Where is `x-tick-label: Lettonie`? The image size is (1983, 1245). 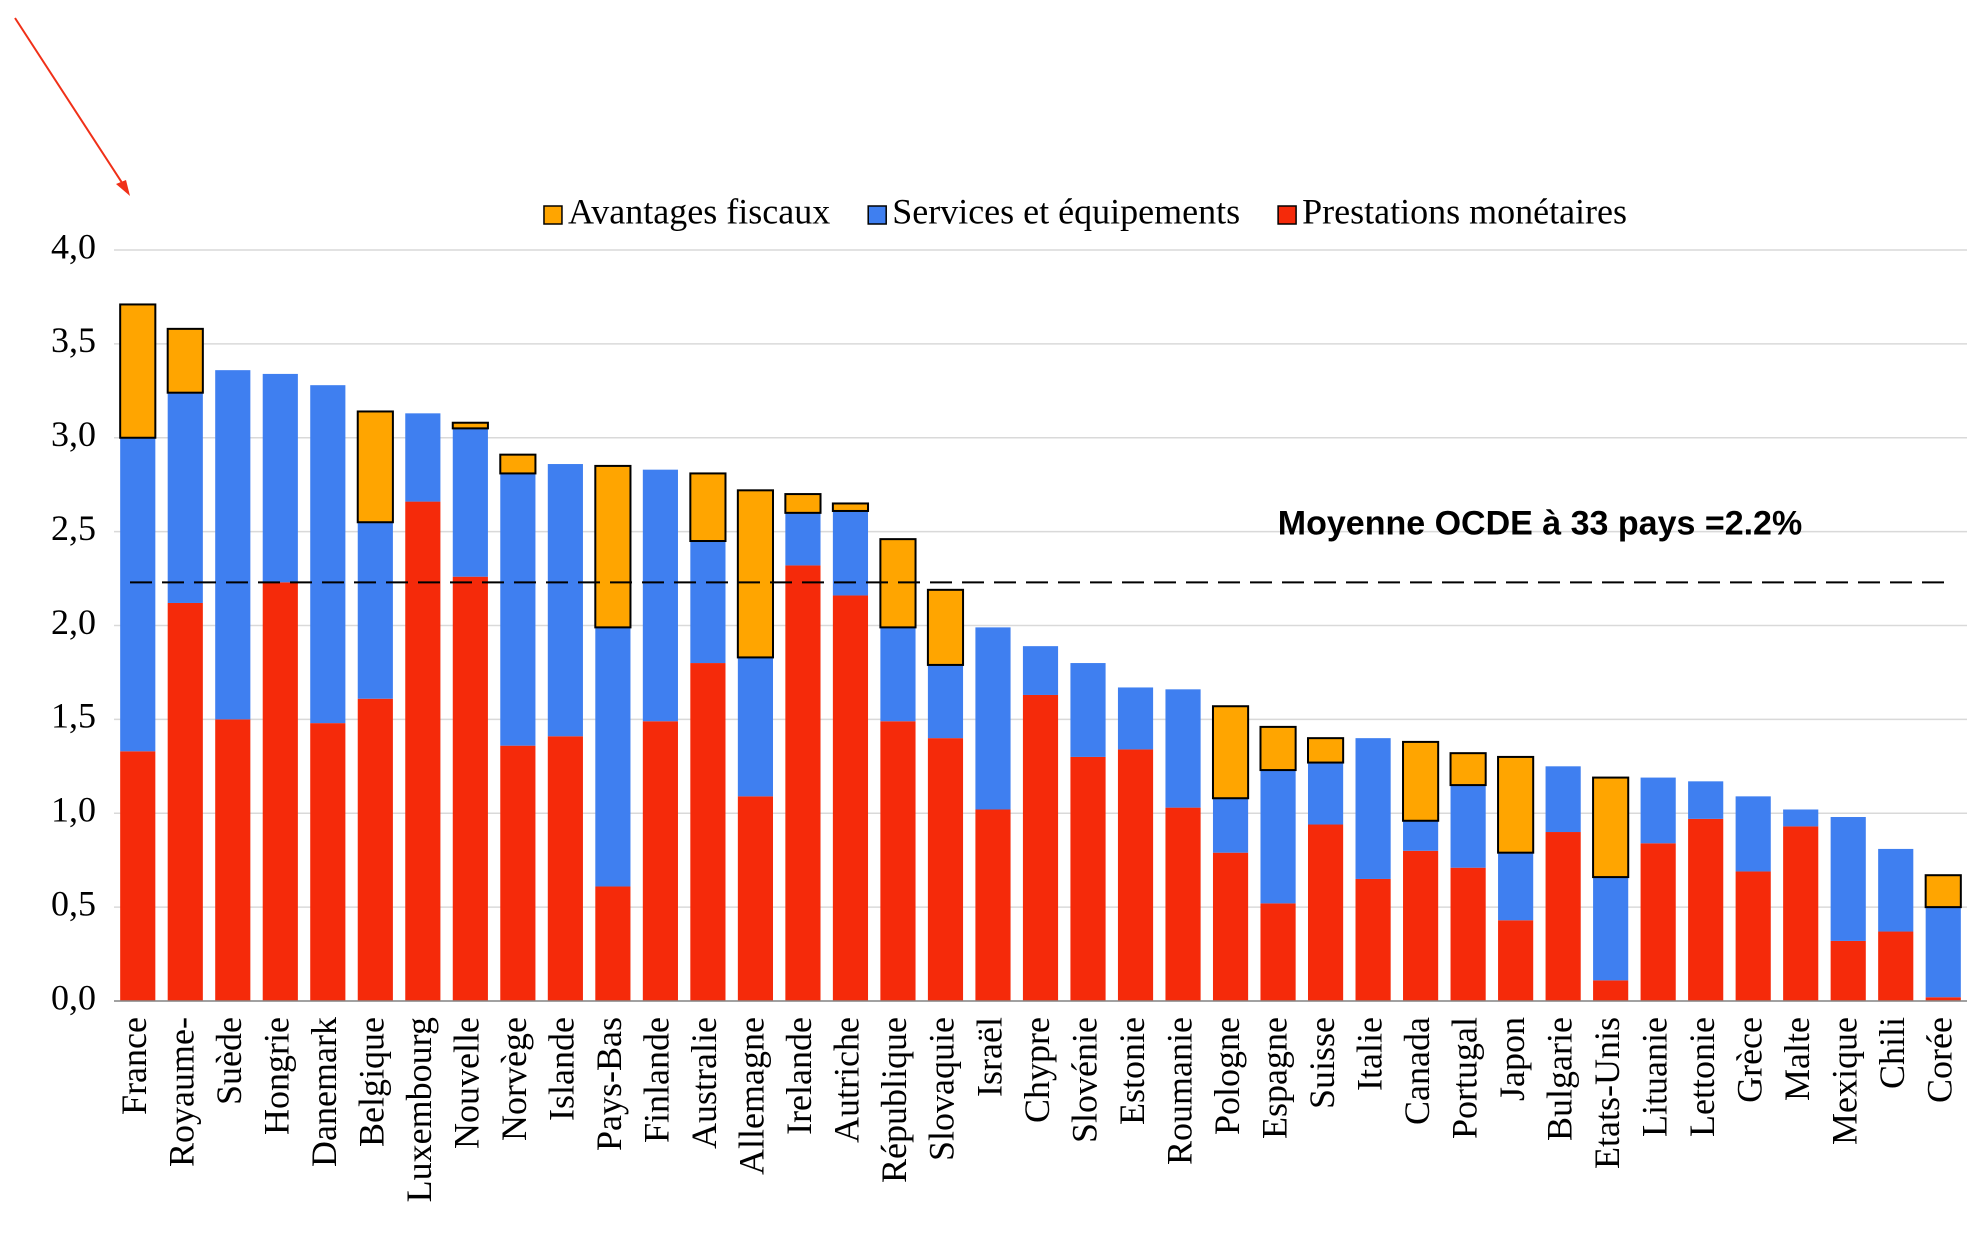
x-tick-label: Lettonie is located at coordinates (1702, 1077).